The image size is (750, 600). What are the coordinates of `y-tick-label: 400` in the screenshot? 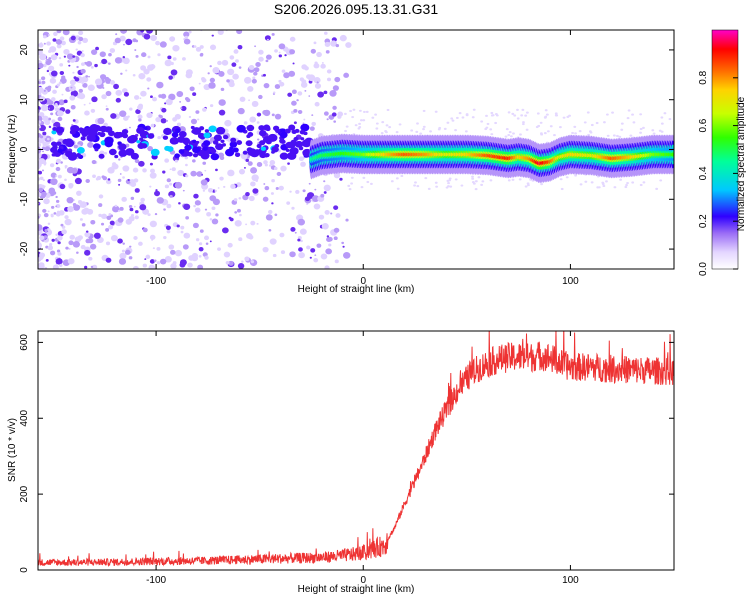 It's located at (24, 417).